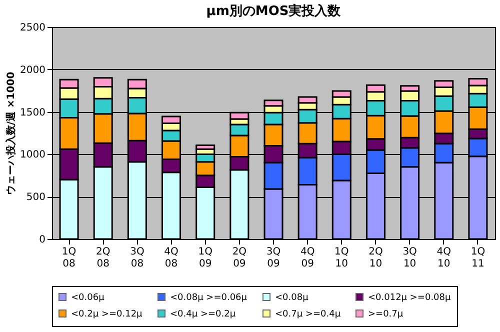 This screenshot has height=332, width=500. Describe the element at coordinates (42, 240) in the screenshot. I see `y-tick-label: 0` at that location.